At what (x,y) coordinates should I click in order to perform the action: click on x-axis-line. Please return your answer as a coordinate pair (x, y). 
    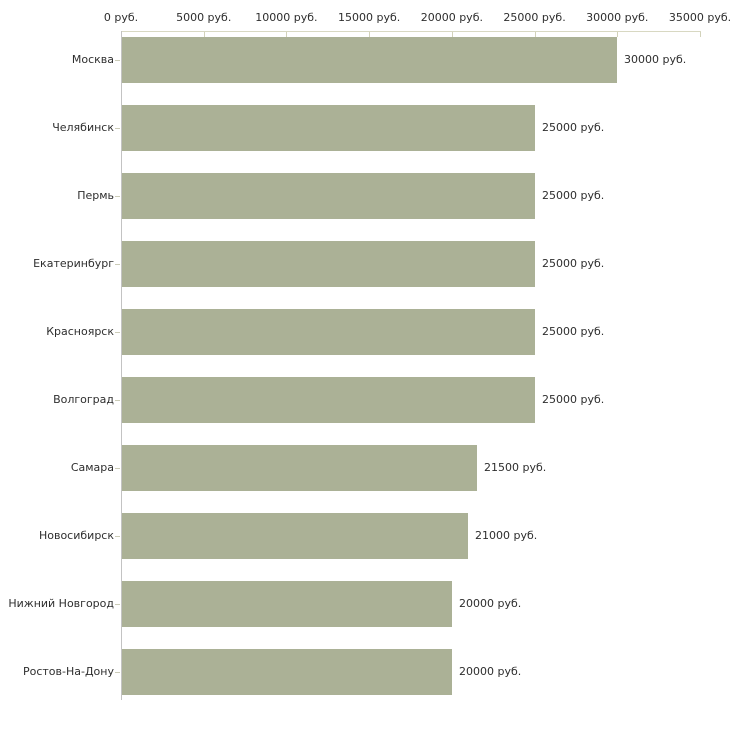
    Looking at the image, I should click on (411, 31).